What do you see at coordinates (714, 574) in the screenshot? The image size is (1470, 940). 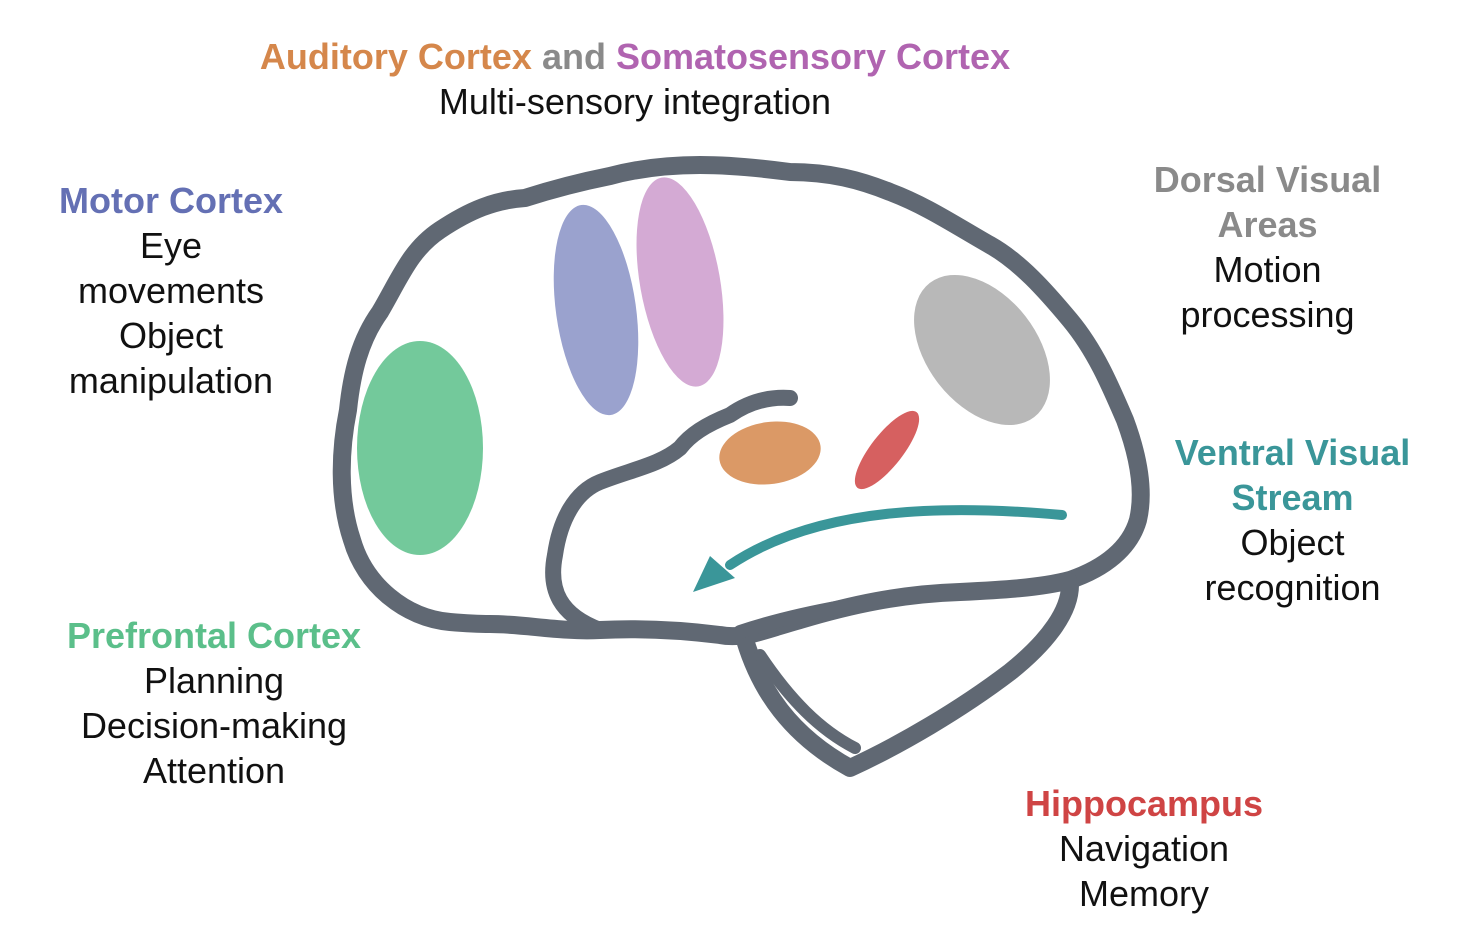 I see `ventral-arrow-head-icon` at bounding box center [714, 574].